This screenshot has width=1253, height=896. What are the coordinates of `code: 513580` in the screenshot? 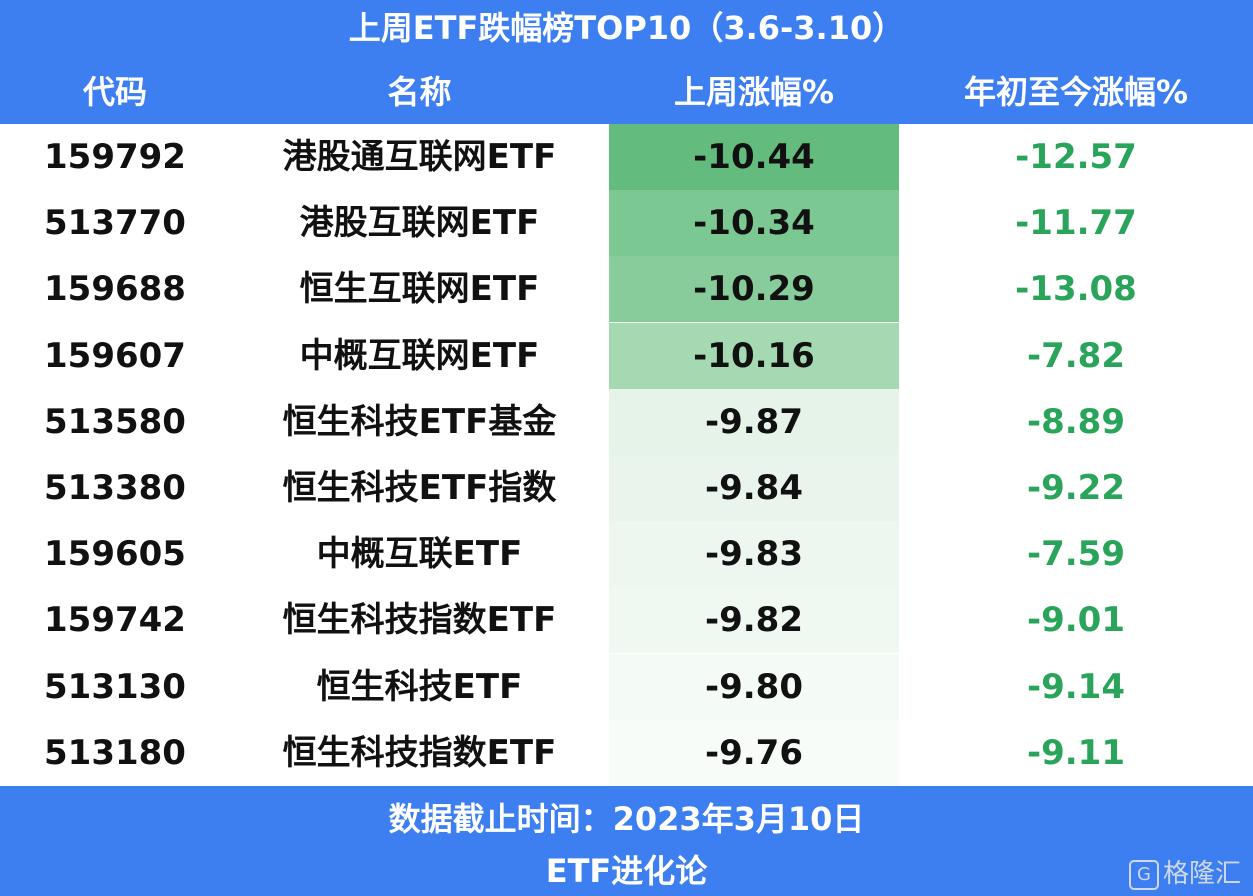 It's located at (115, 421).